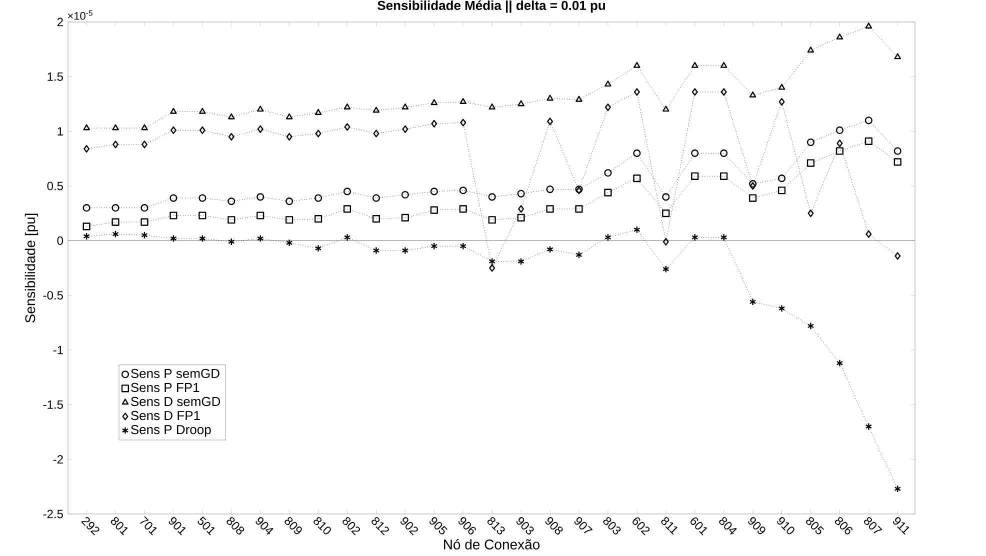 The width and height of the screenshot is (986, 556). I want to click on y-tick-label: 0.5, so click(55, 186).